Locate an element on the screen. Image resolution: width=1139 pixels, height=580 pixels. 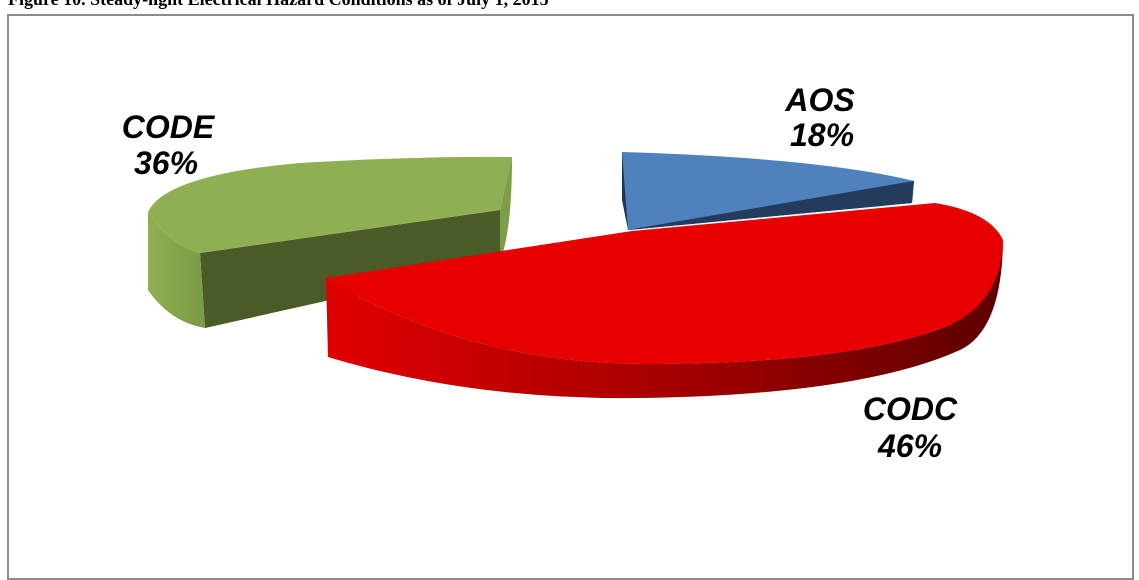
pie-slice-code-top is located at coordinates (330, 204).